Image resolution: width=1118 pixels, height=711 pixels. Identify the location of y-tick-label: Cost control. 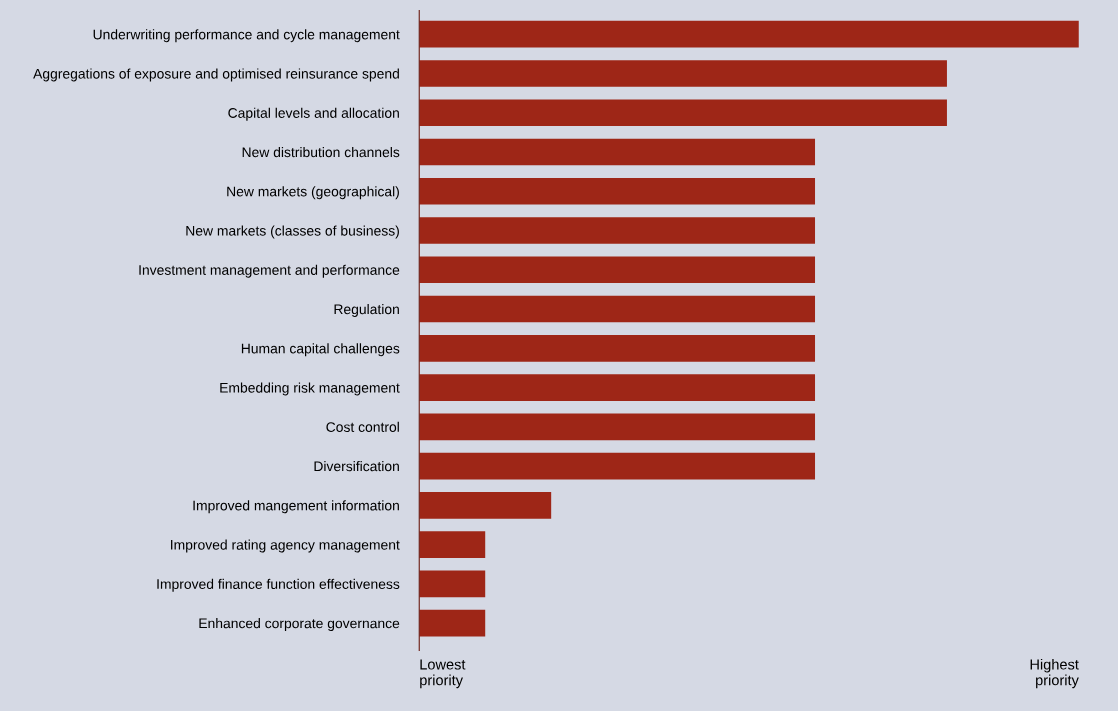
(362, 426).